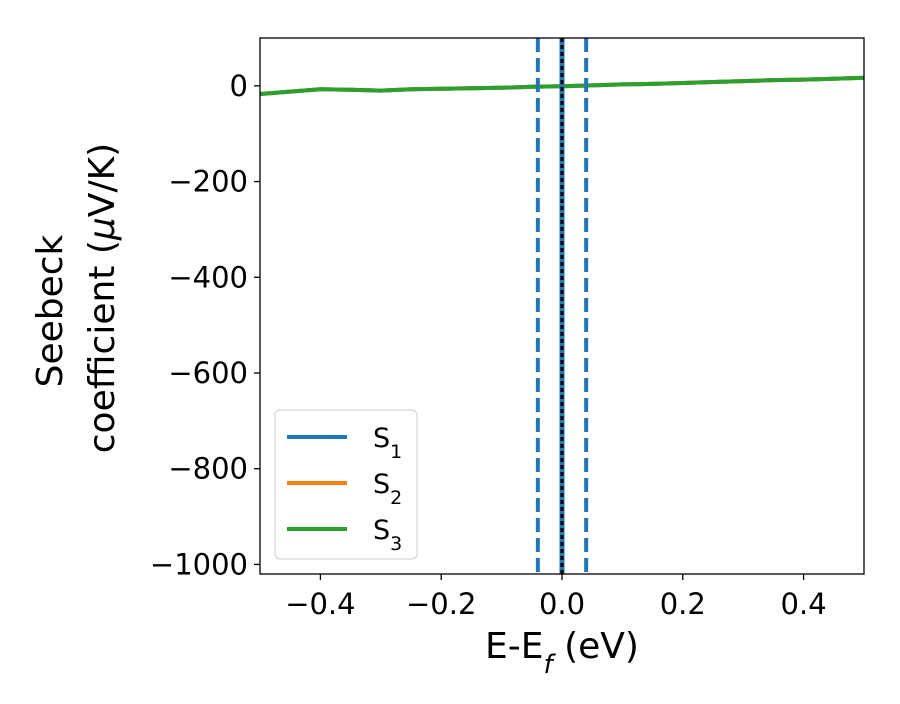 This screenshot has height=704, width=900. What do you see at coordinates (239, 86) in the screenshot?
I see `y-tick-label: 0` at bounding box center [239, 86].